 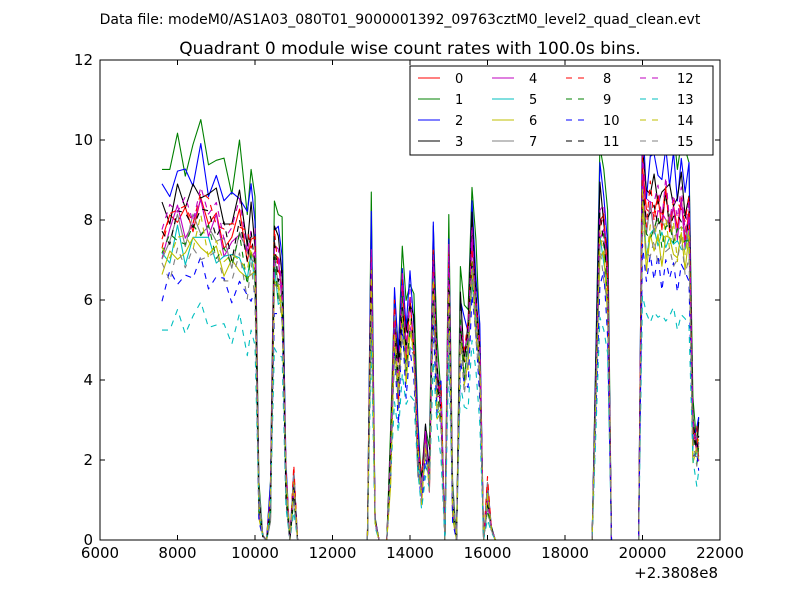 What do you see at coordinates (685, 142) in the screenshot?
I see `legend-label-15: 15` at bounding box center [685, 142].